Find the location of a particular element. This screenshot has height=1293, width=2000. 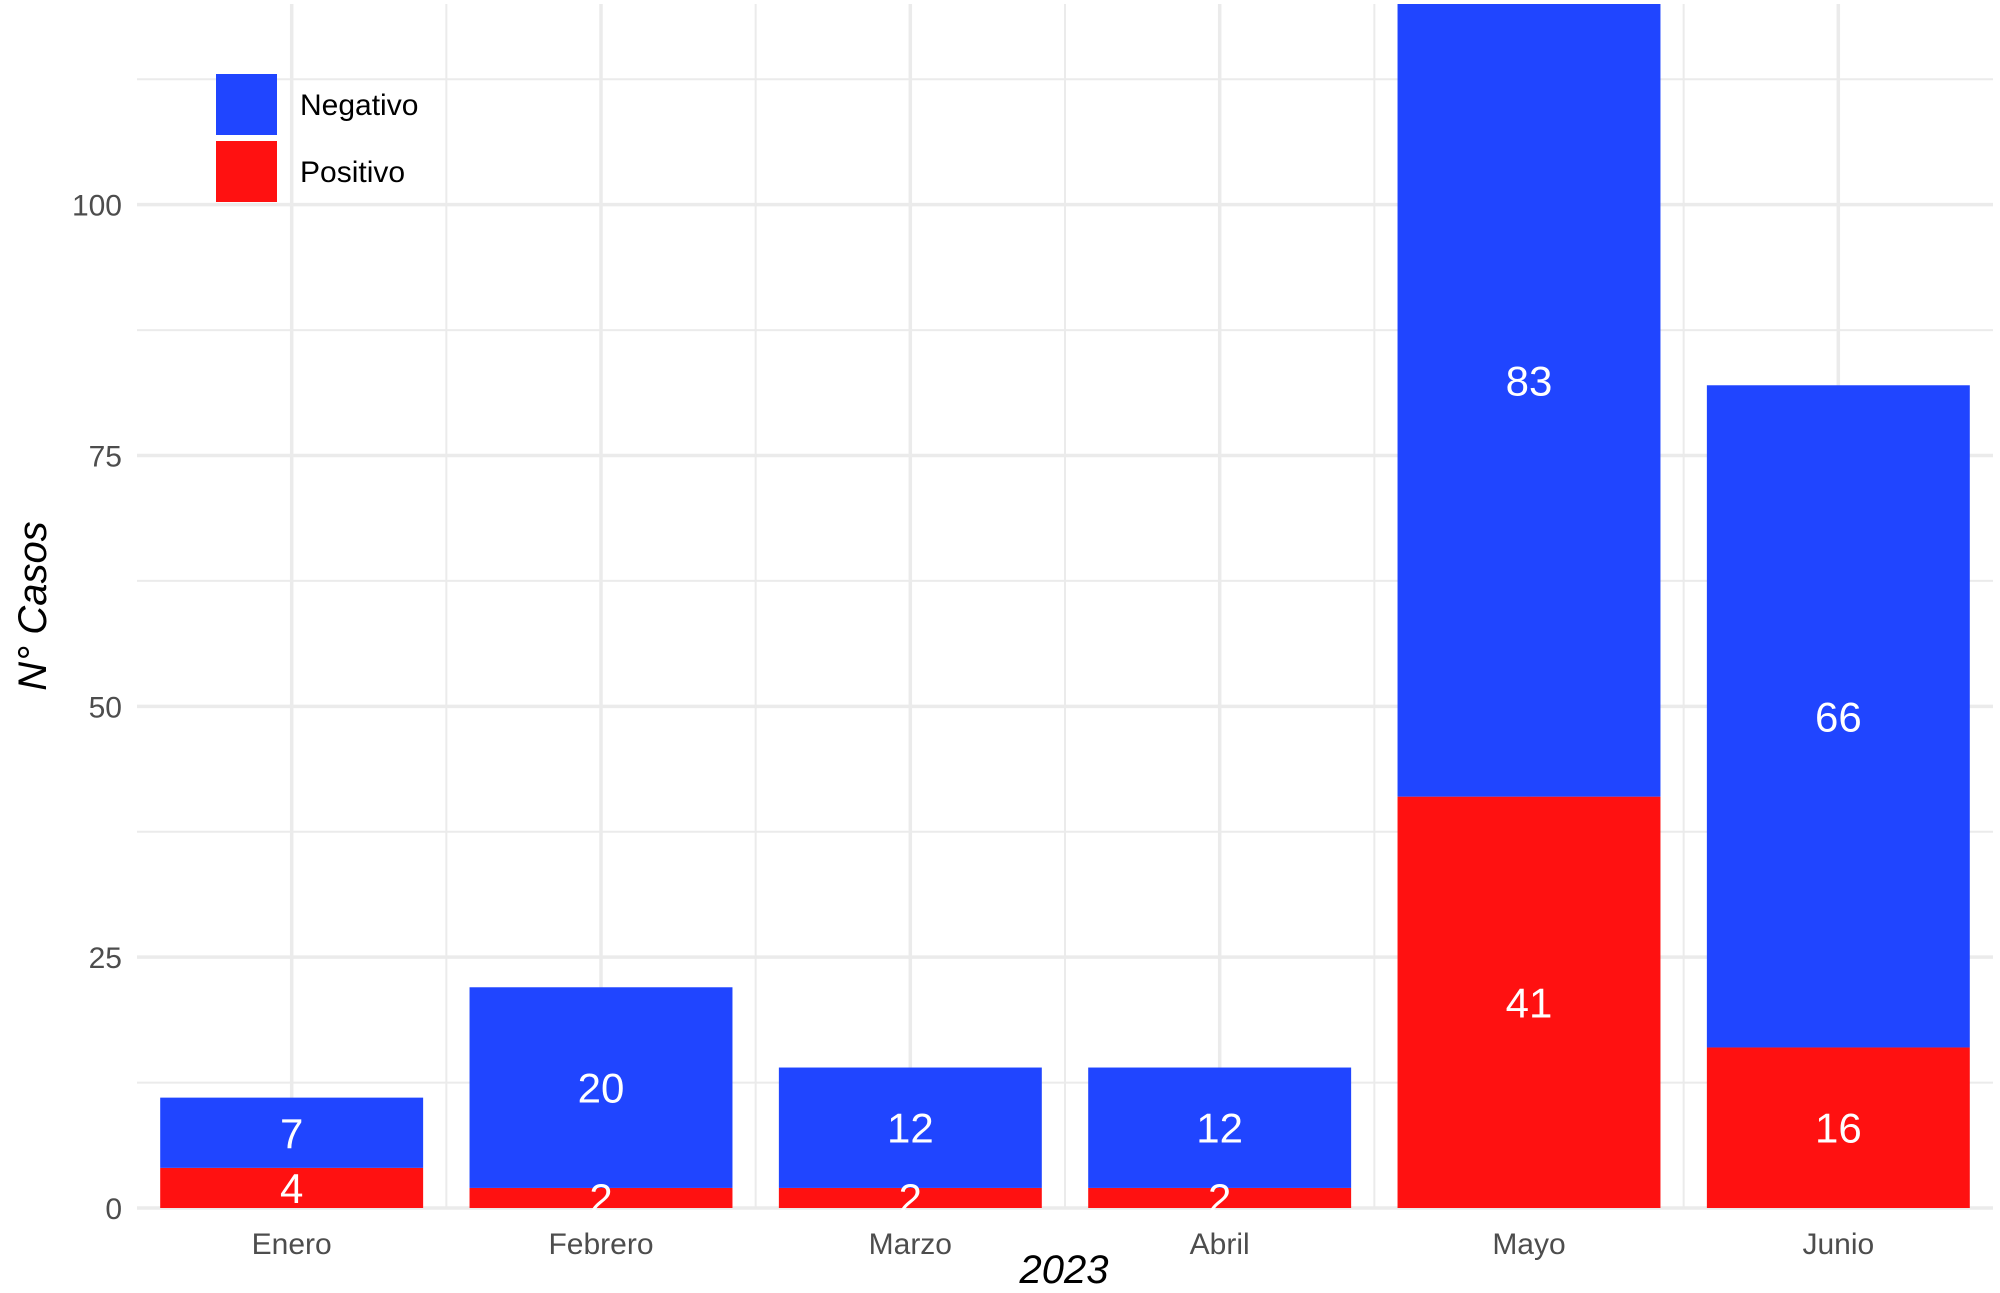

legend-swatch-negativo is located at coordinates (246, 104).